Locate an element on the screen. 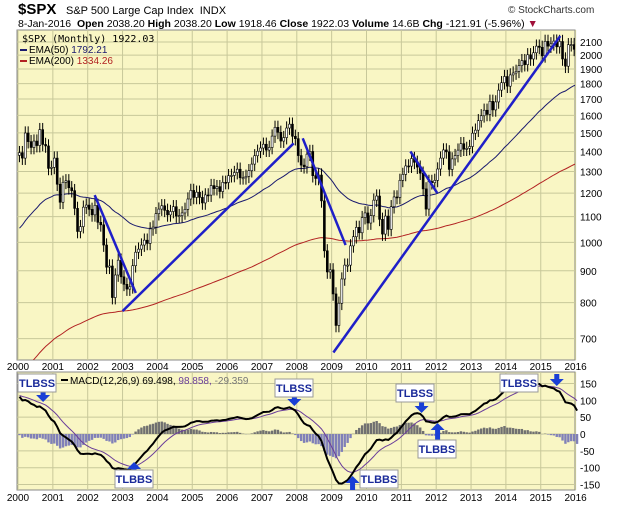 Image resolution: width=620 pixels, height=507 pixels. price-y-tick: 700 is located at coordinates (588, 340).